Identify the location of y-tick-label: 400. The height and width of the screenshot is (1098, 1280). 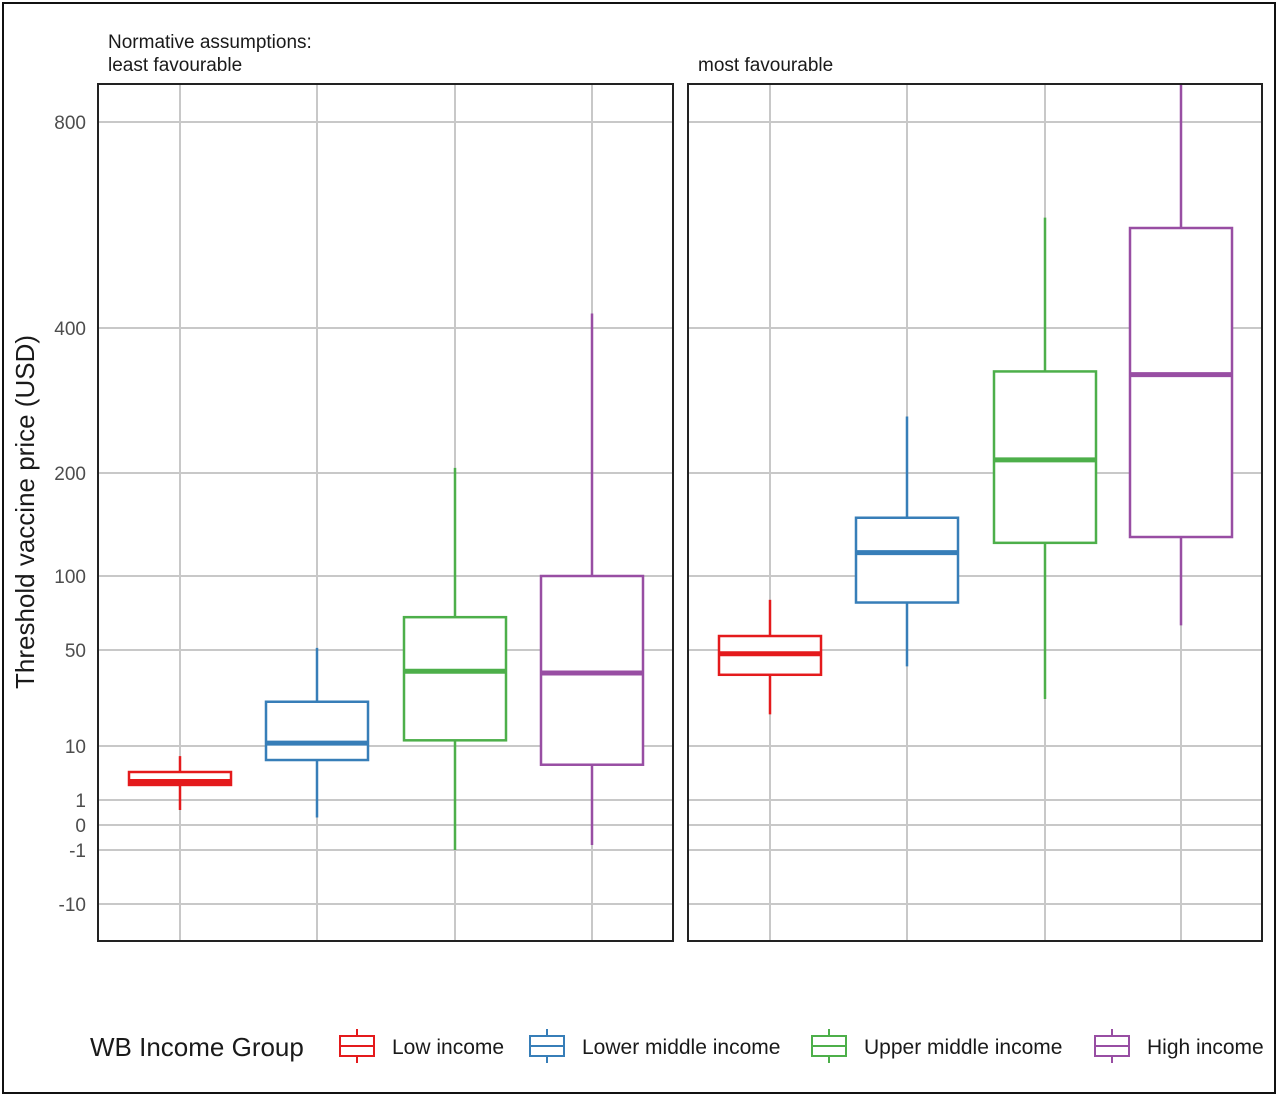
(70, 329).